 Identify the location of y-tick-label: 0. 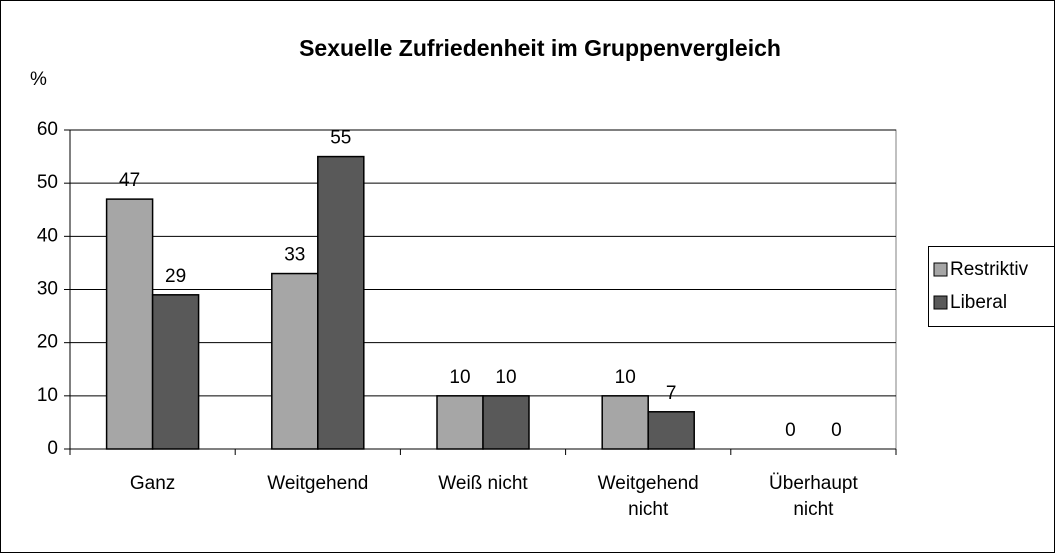
(52, 448).